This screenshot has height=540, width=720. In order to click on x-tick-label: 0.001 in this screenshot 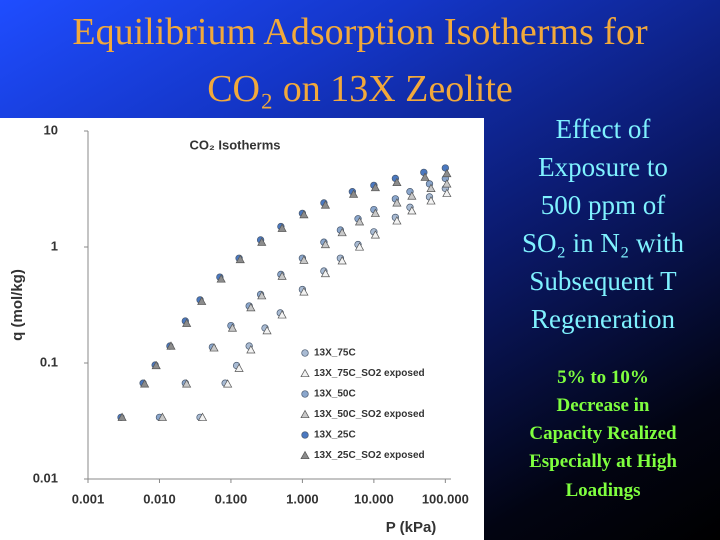, I will do `click(88, 498)`.